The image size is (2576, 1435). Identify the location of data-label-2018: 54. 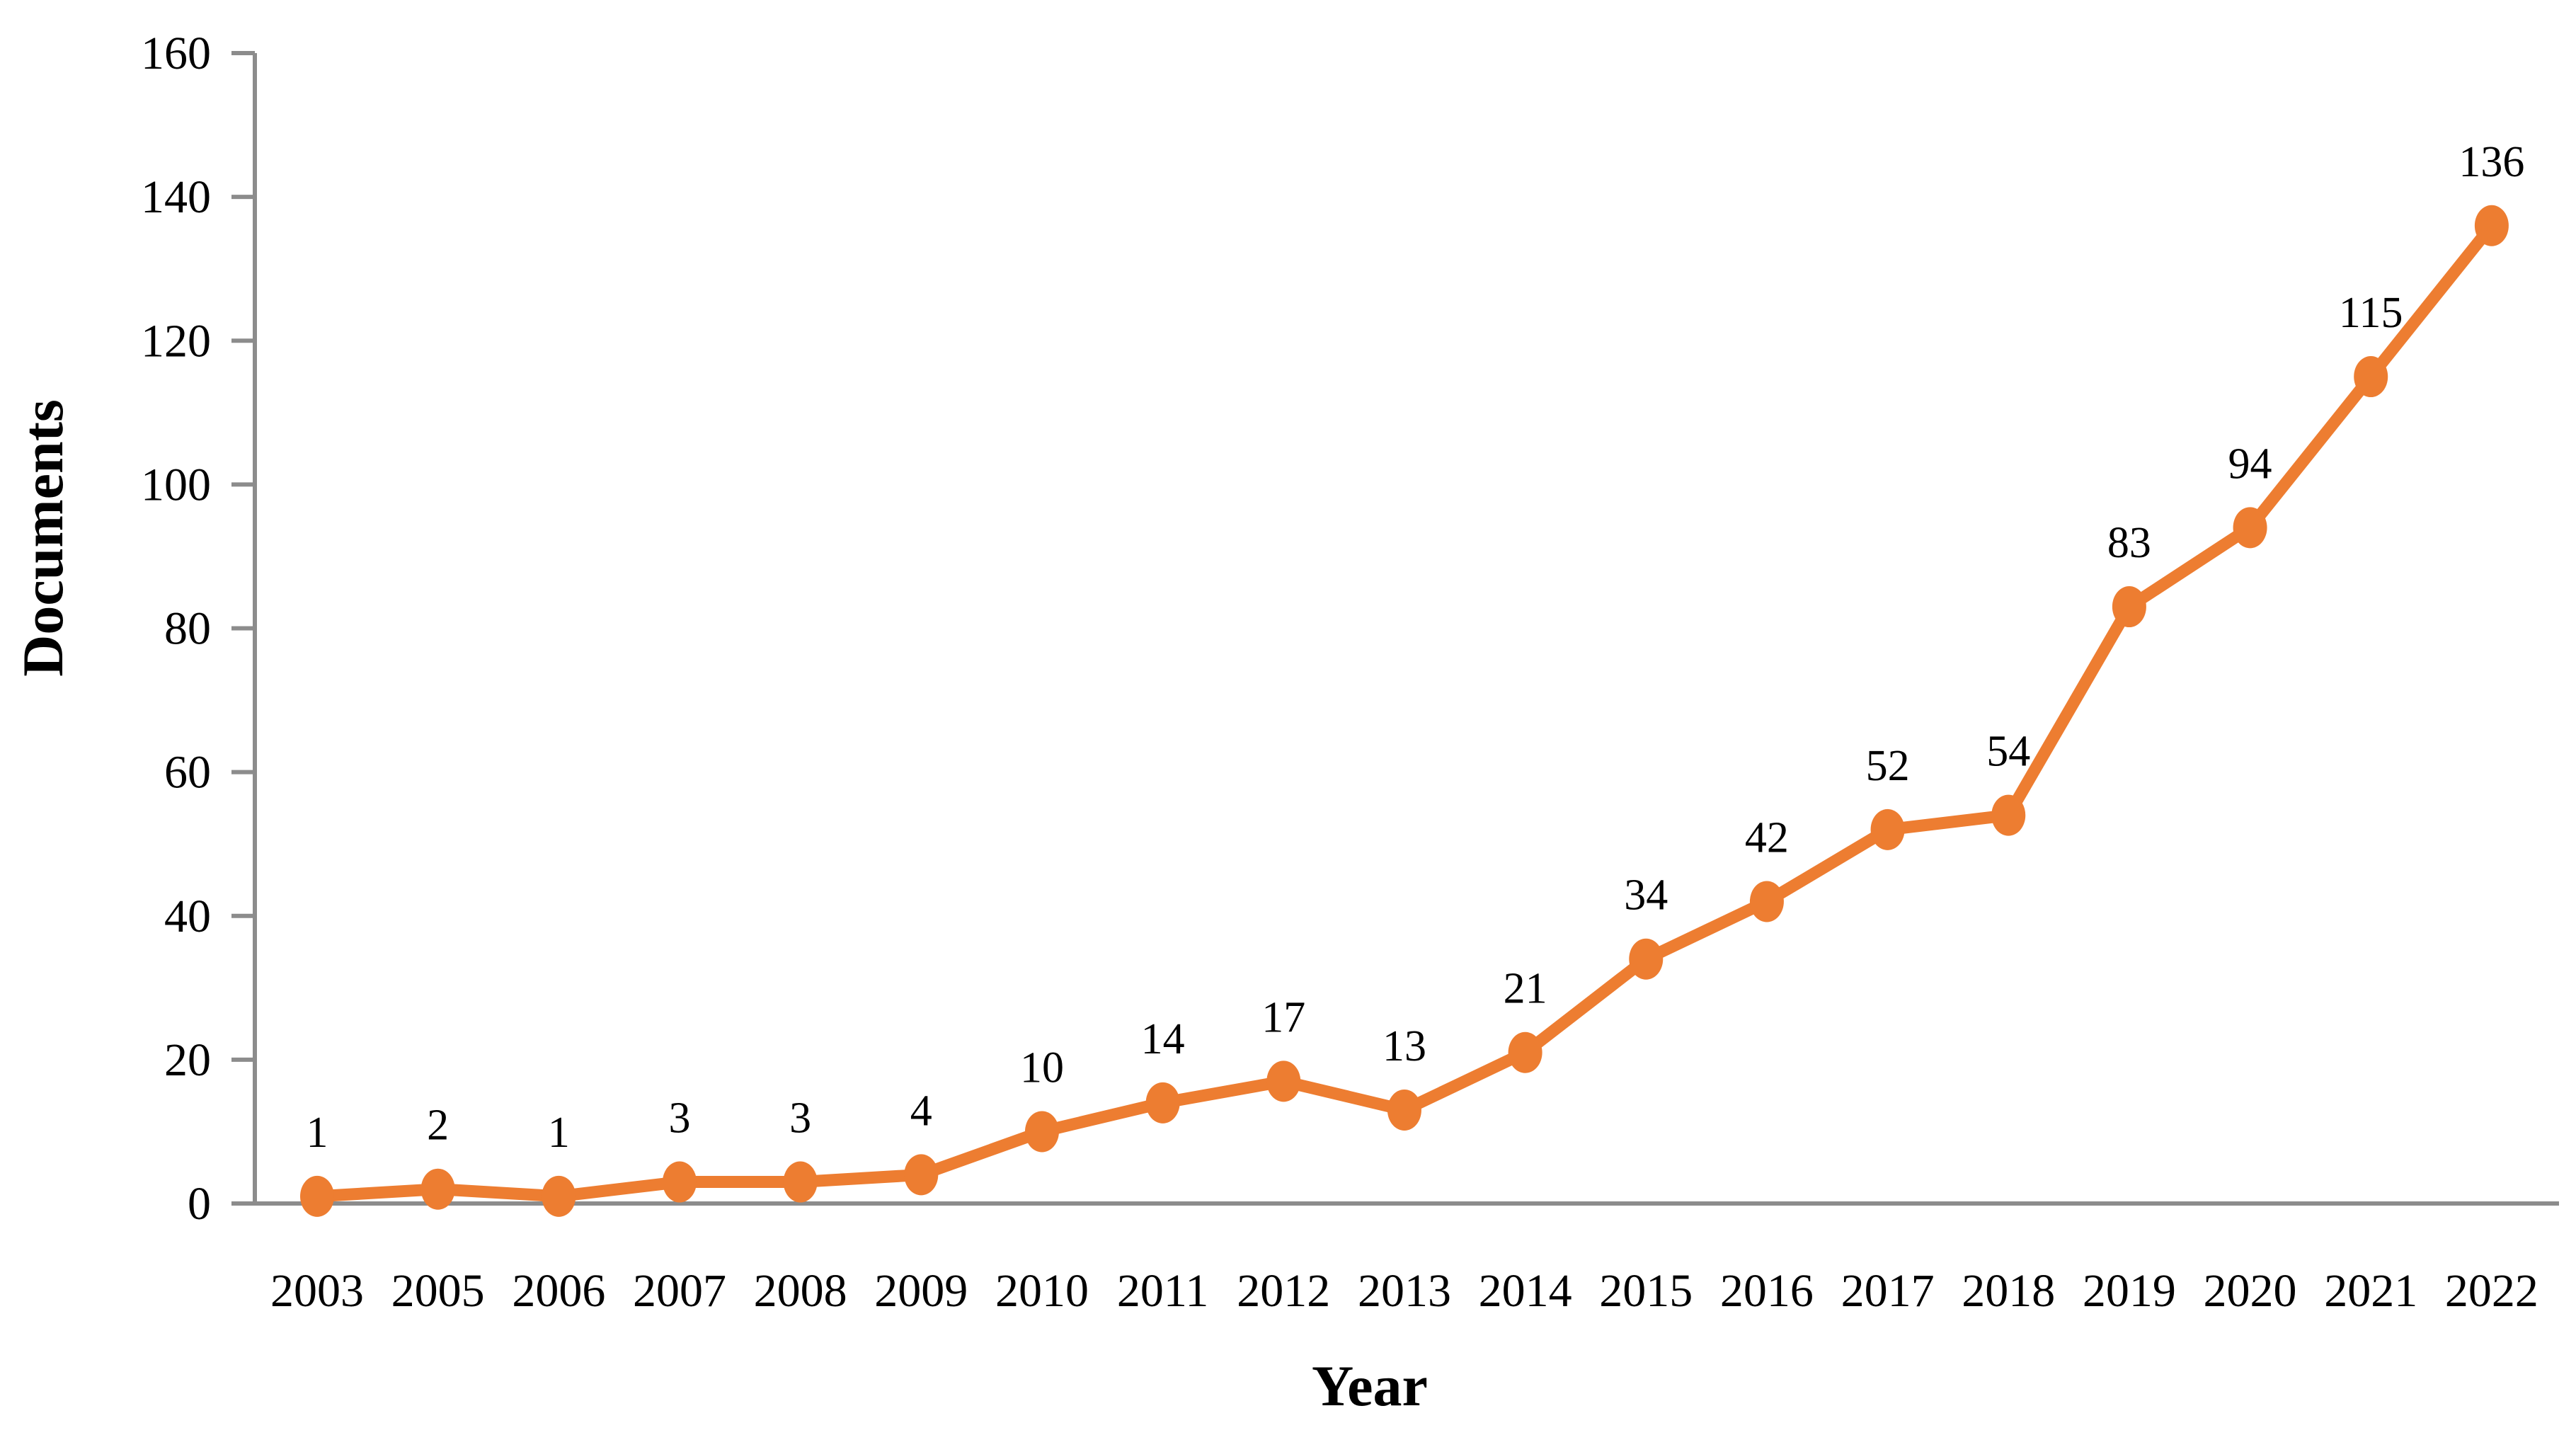
(2008, 752).